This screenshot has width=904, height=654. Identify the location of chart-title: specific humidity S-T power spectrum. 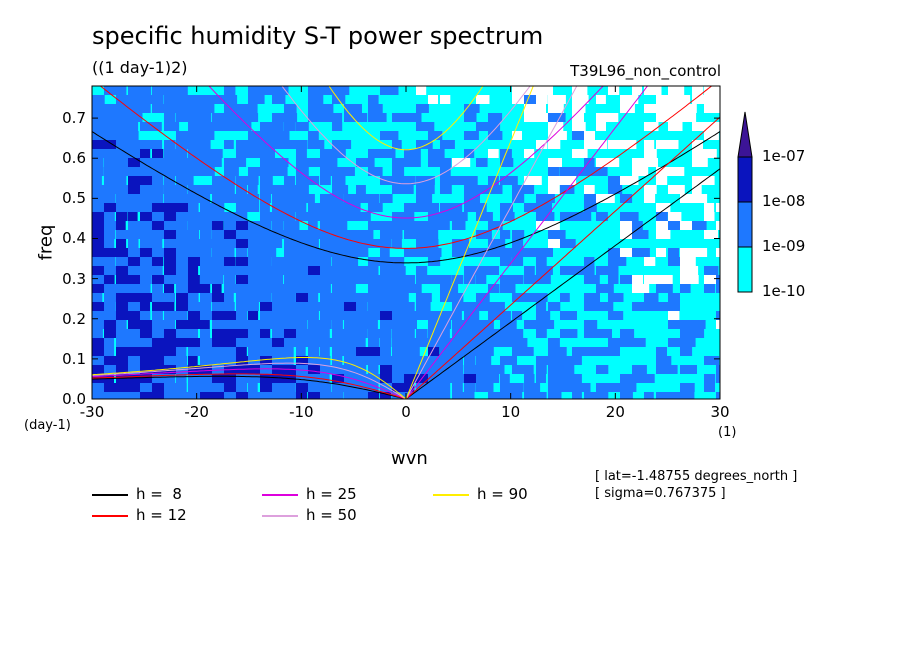
(318, 36).